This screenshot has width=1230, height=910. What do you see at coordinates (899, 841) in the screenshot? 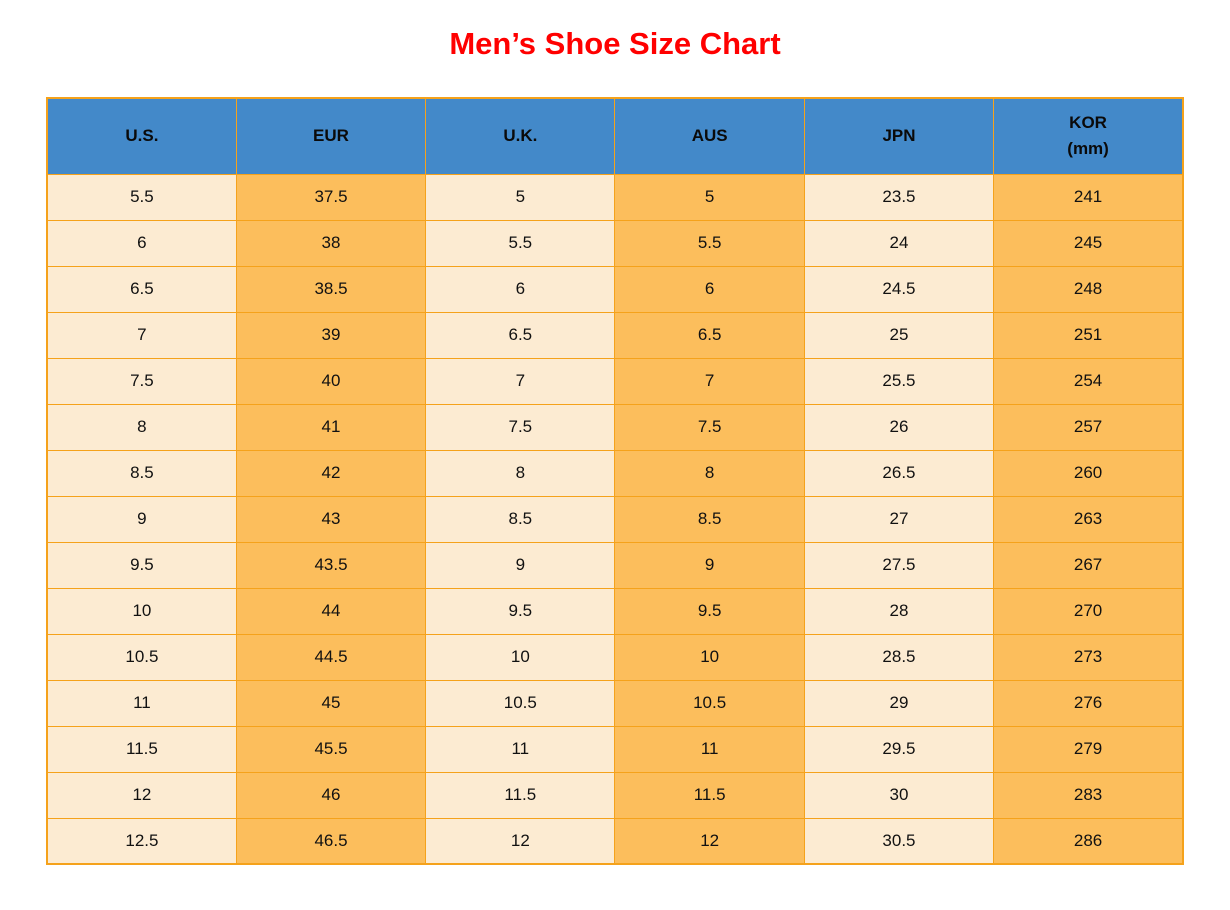
I see `table-cell: 30.5` at bounding box center [899, 841].